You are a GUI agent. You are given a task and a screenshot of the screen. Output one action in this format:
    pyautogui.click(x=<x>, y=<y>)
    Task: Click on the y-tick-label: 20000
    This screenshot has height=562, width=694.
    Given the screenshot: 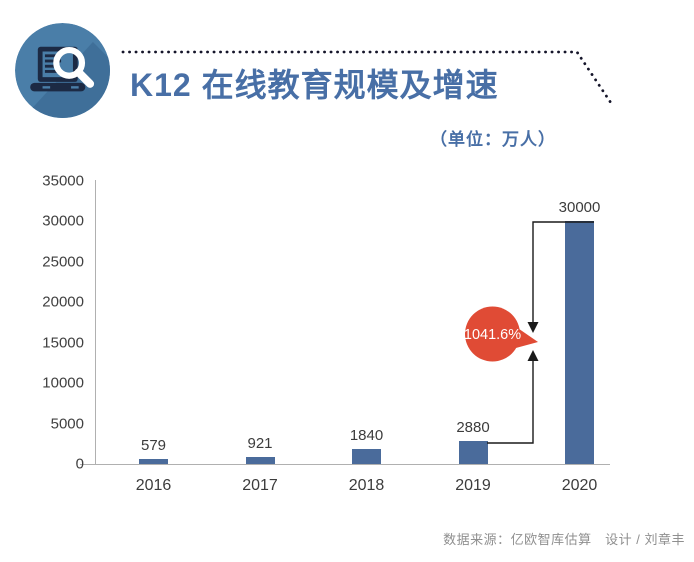 What is the action you would take?
    pyautogui.click(x=63, y=302)
    